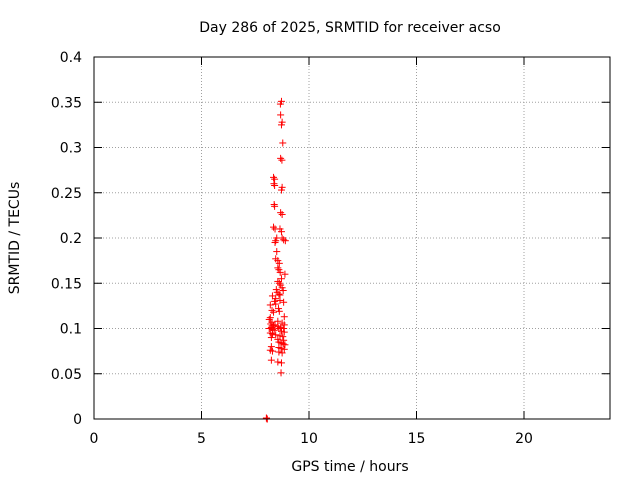 The width and height of the screenshot is (640, 480). Describe the element at coordinates (417, 439) in the screenshot. I see `x-tick-label: 15` at that location.